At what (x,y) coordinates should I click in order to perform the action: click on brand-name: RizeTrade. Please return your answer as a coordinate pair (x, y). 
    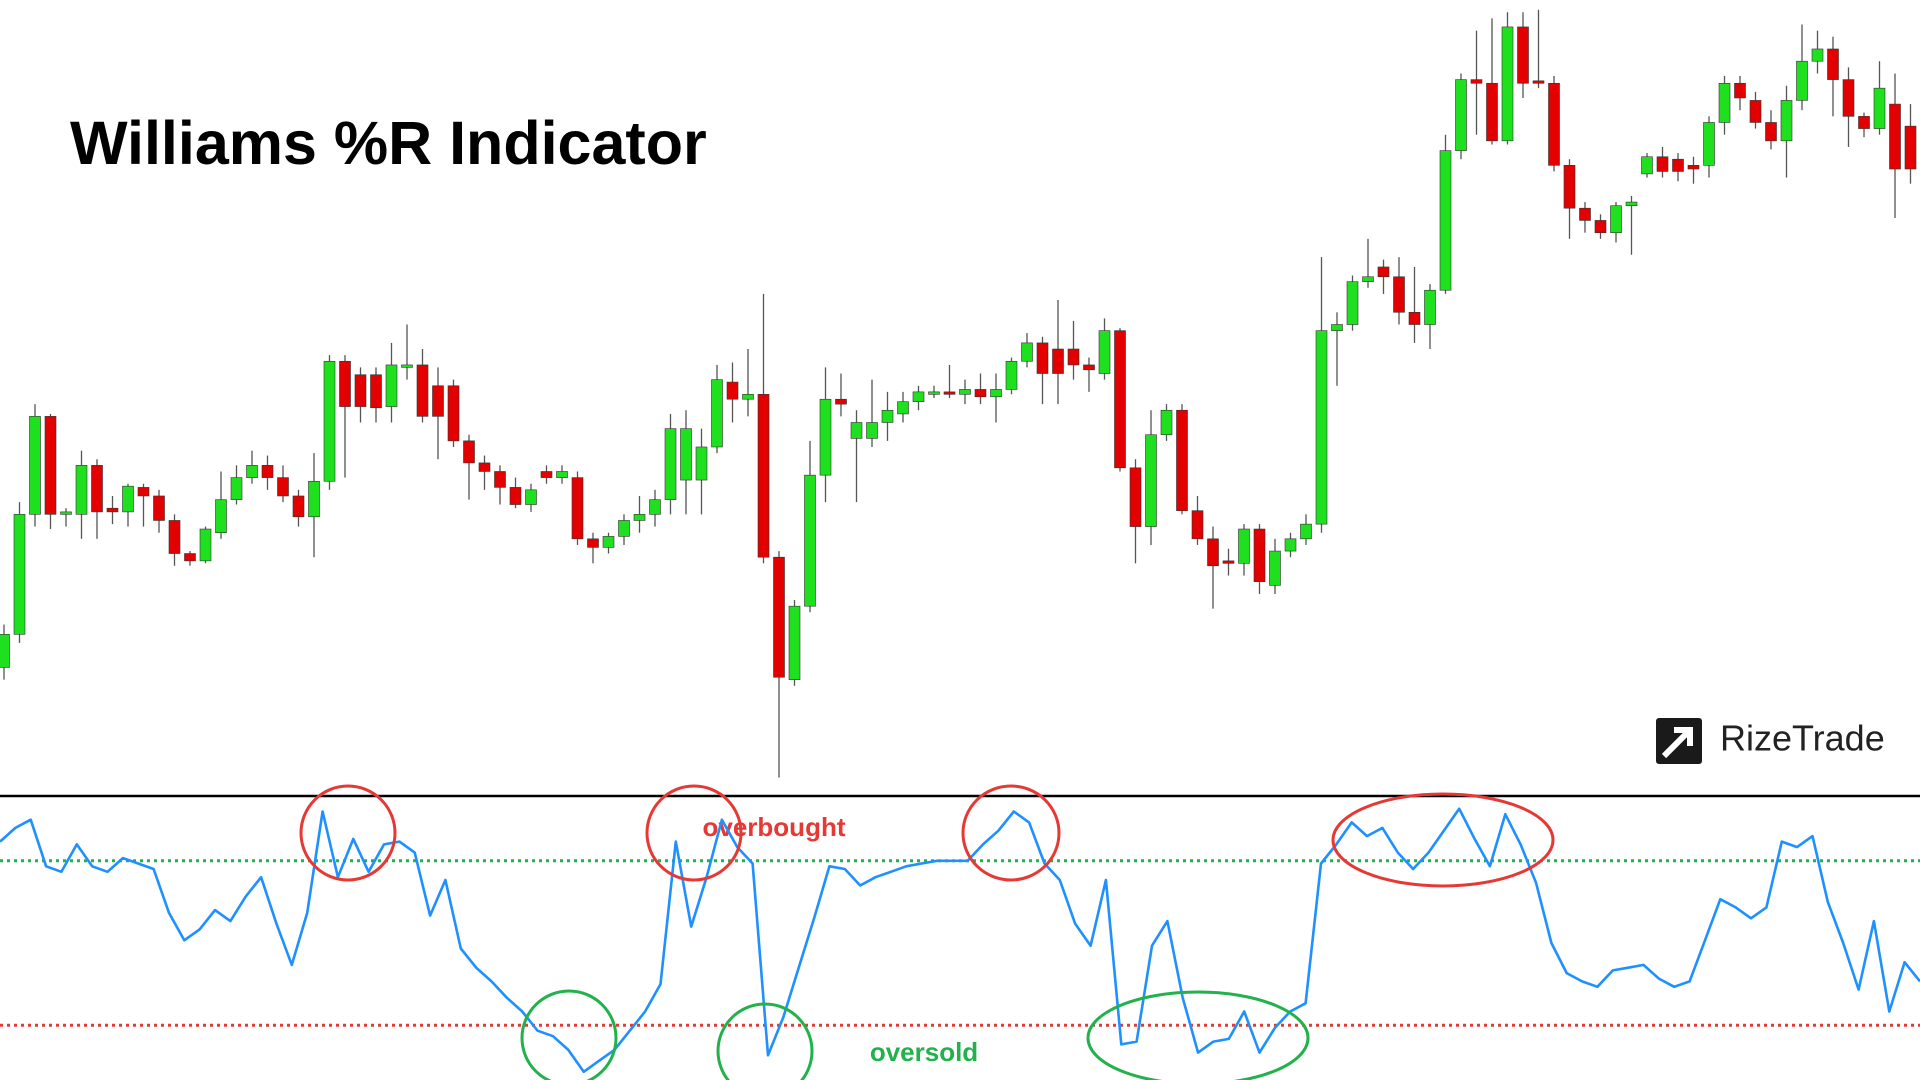
    Looking at the image, I should click on (1802, 738).